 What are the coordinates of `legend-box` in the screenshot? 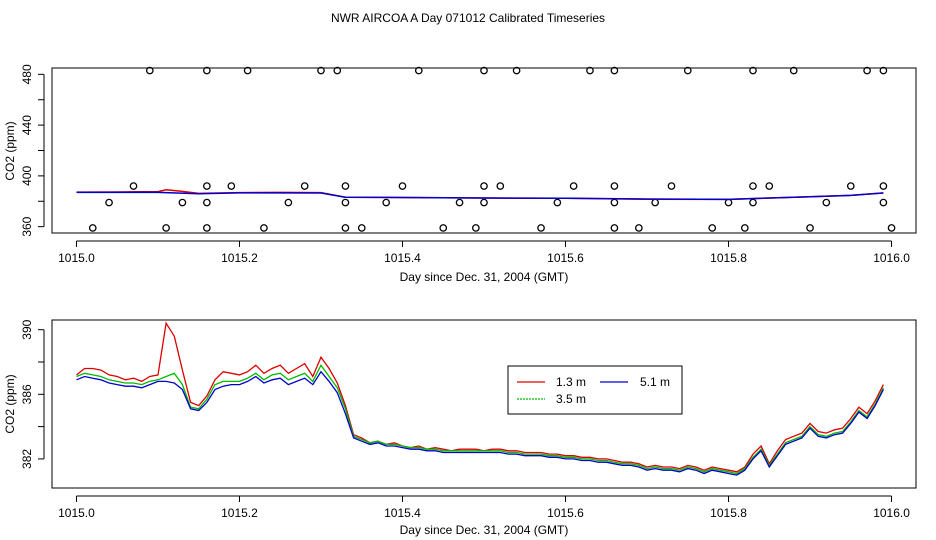 It's located at (595, 390).